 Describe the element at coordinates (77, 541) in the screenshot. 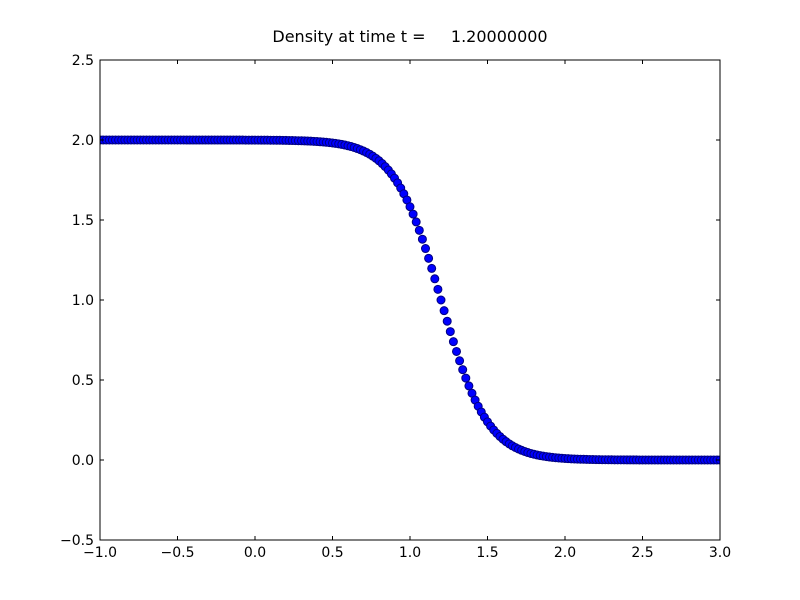

I see `y-tick-label: −0.5` at that location.